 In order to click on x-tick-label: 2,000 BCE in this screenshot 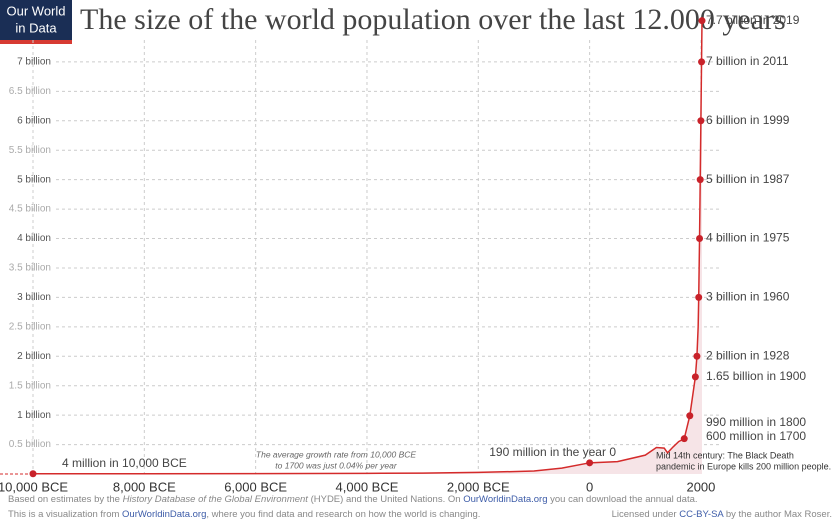, I will do `click(478, 486)`.